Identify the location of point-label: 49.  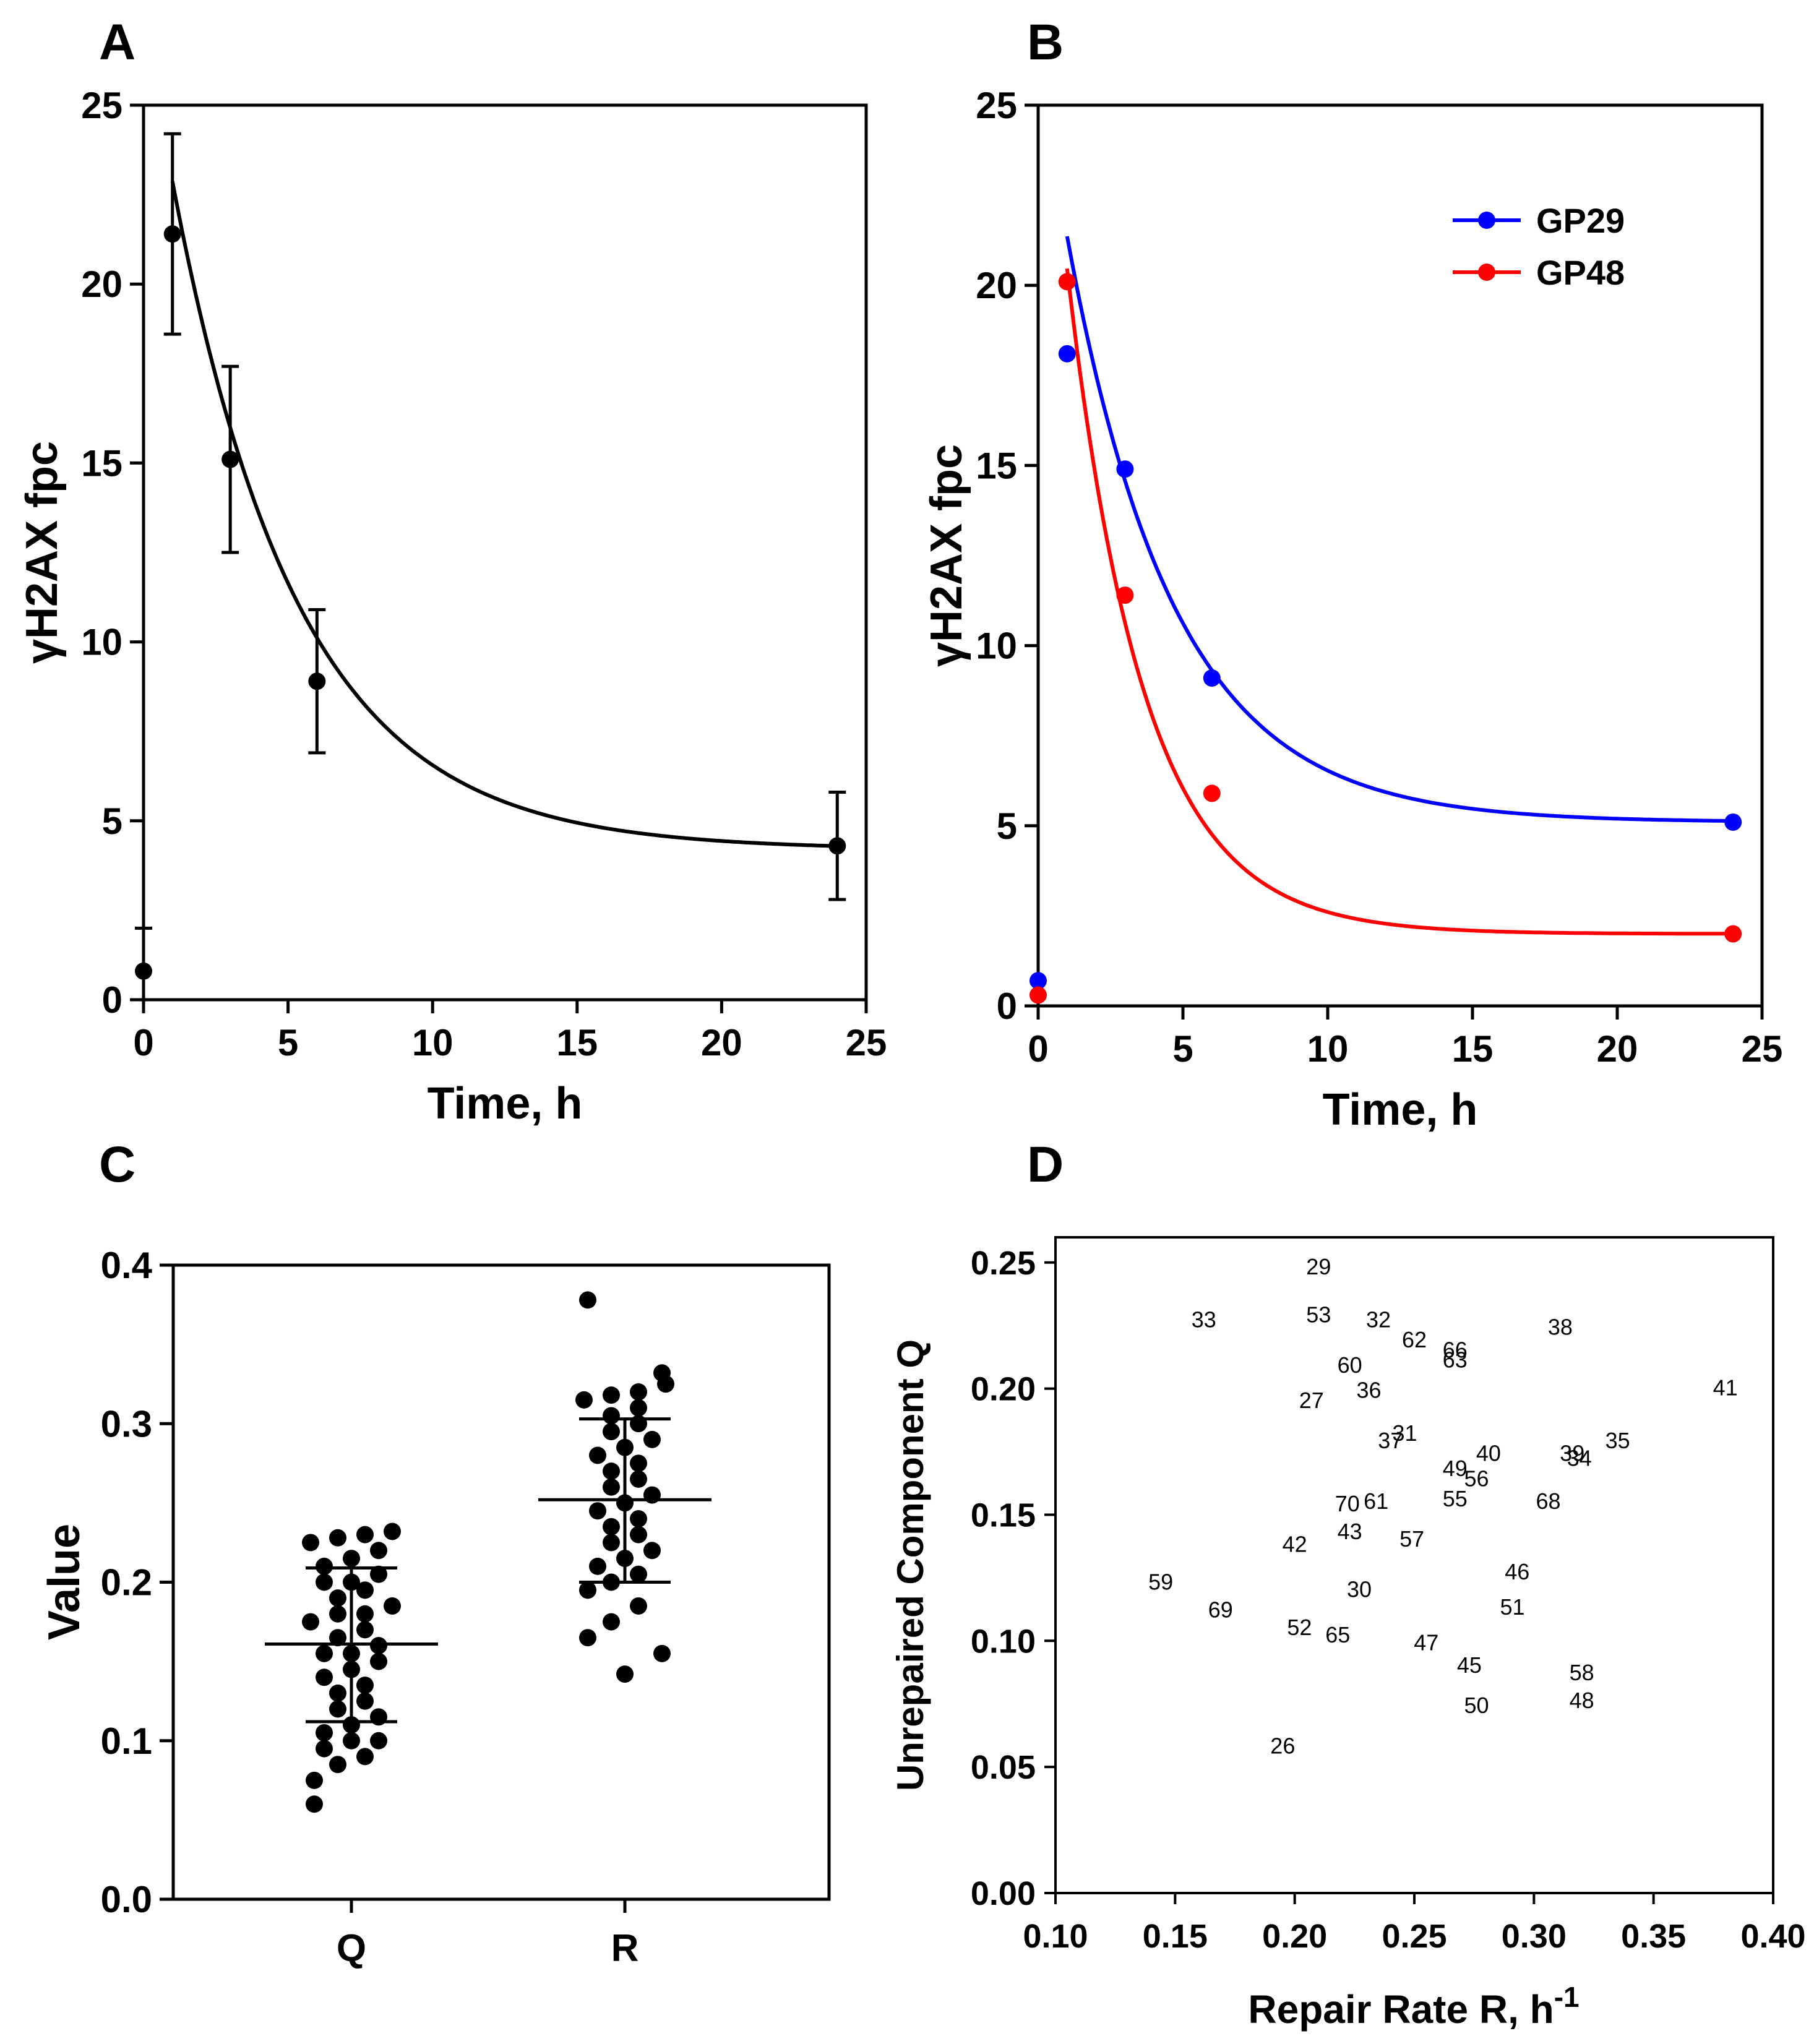
(1455, 1469).